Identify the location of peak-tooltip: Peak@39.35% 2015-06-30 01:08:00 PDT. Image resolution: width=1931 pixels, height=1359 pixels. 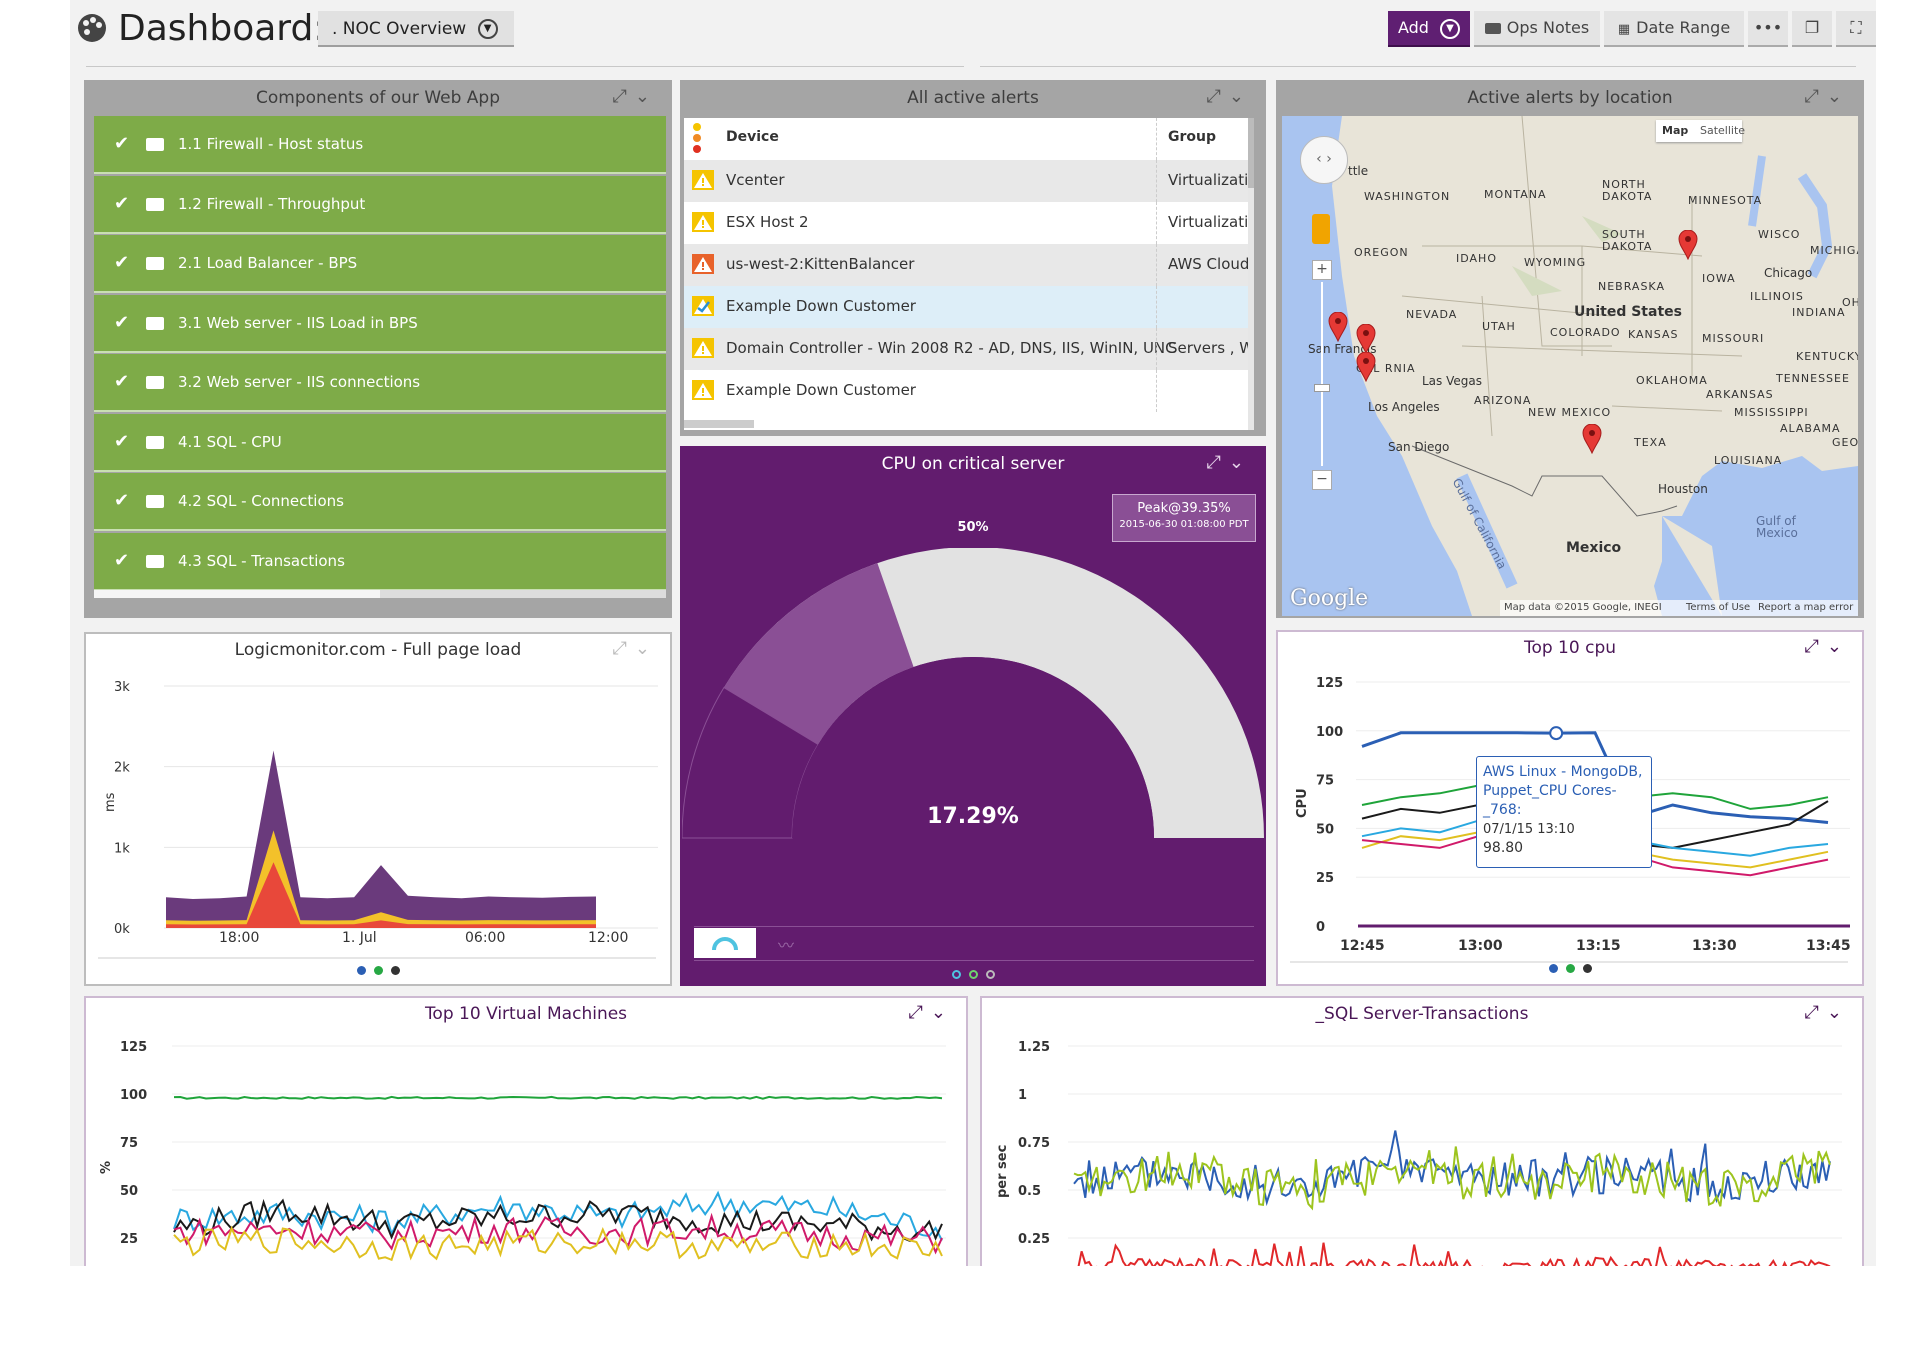
(1184, 518).